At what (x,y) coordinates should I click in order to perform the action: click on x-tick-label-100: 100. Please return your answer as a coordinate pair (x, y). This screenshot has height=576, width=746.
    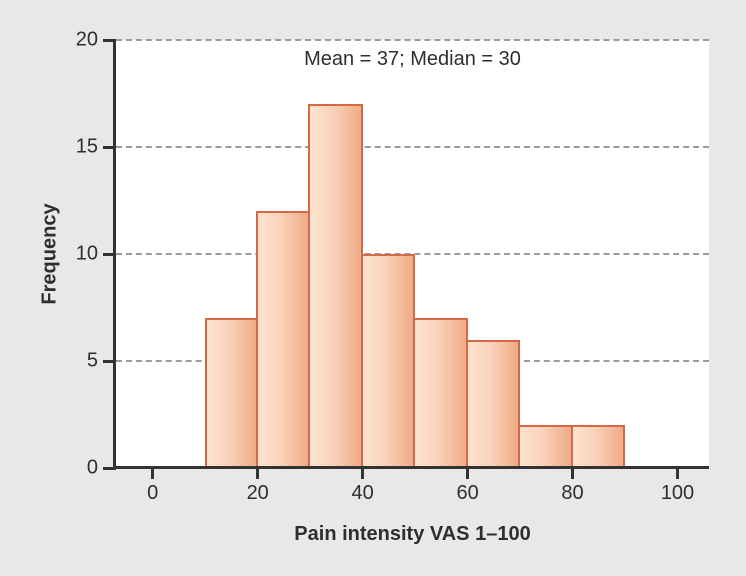
    Looking at the image, I should click on (677, 493).